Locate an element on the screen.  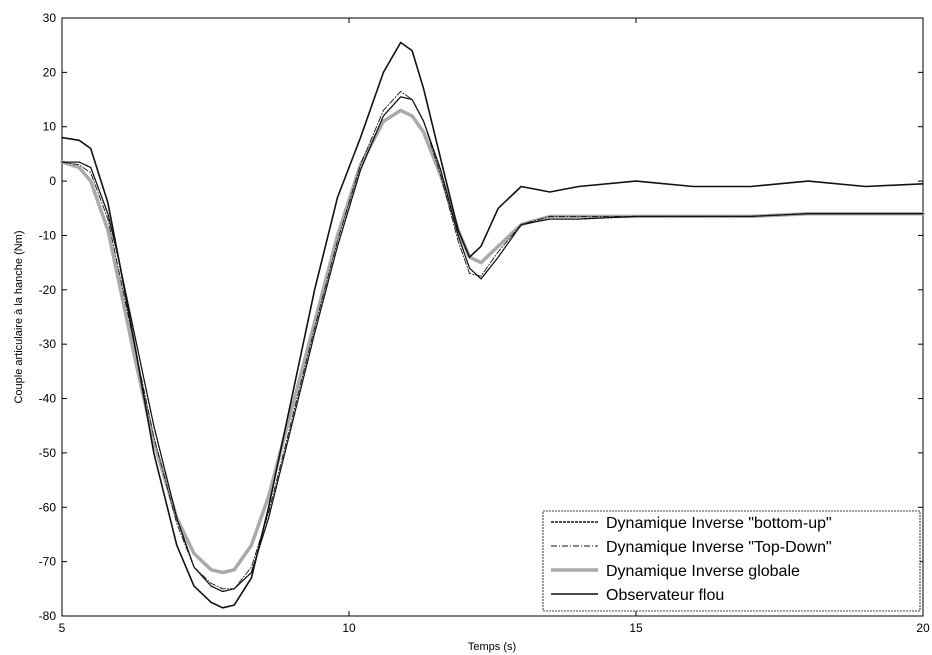
legend-box is located at coordinates (731, 561).